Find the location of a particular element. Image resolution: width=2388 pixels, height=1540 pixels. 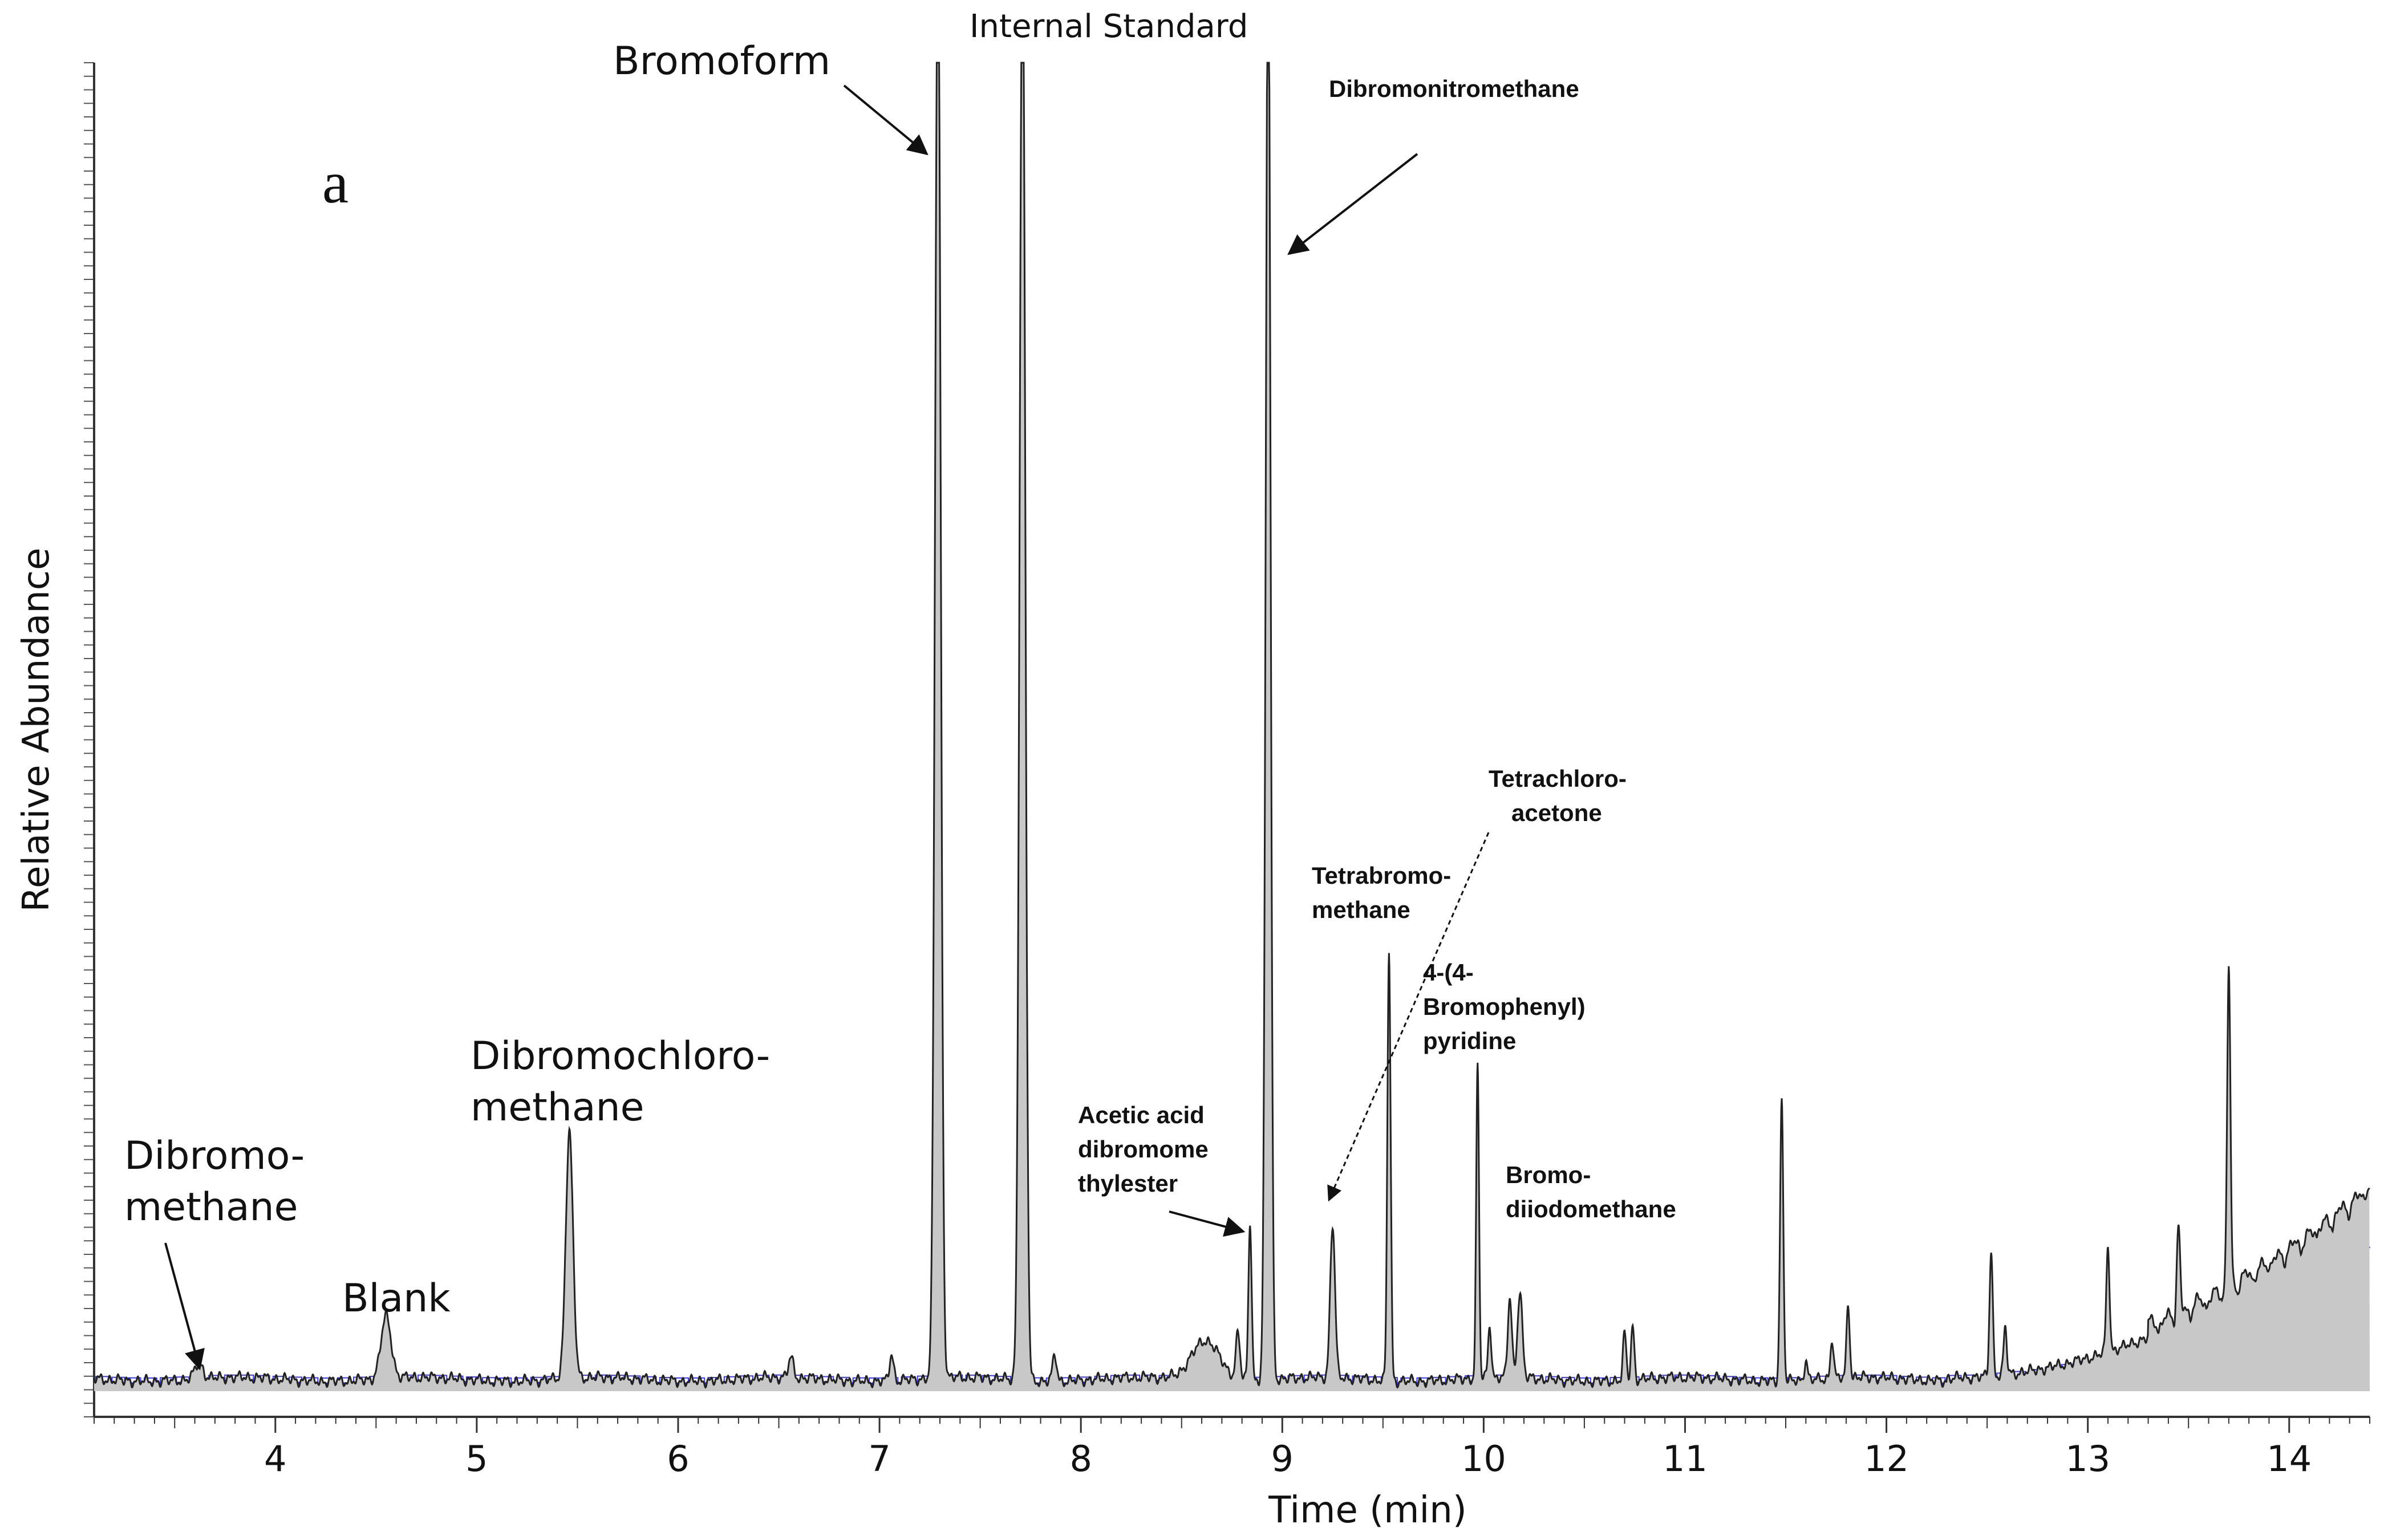

x-tick-label: 10 is located at coordinates (1483, 1459).